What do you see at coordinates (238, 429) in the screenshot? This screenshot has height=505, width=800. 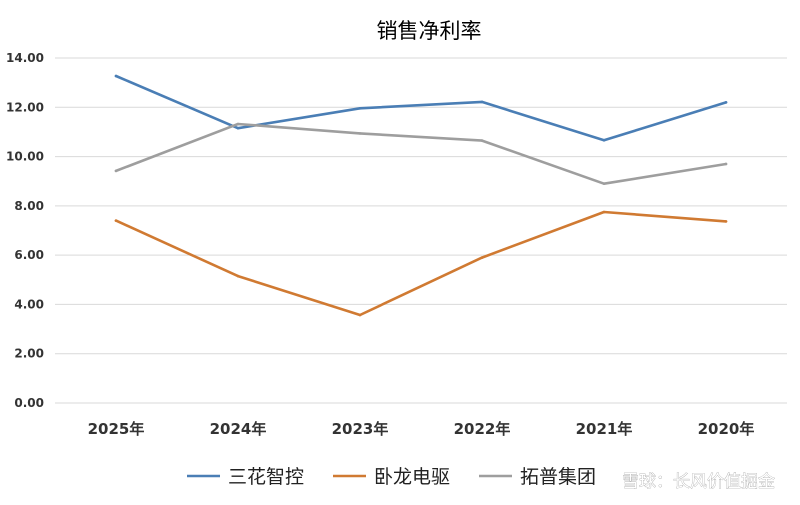 I see `x-tick-label: 2024年` at bounding box center [238, 429].